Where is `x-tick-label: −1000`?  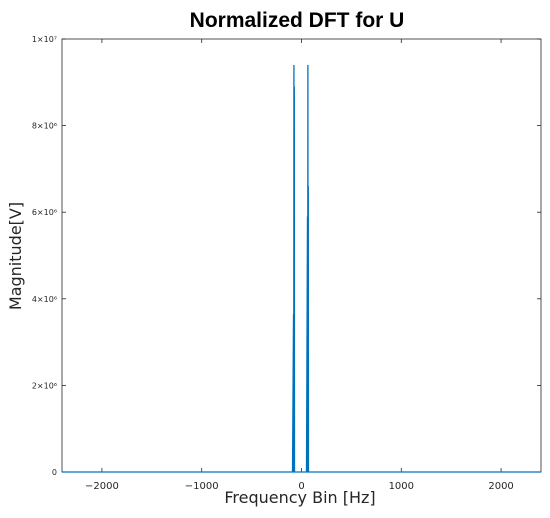
x-tick-label: −1000 is located at coordinates (202, 486).